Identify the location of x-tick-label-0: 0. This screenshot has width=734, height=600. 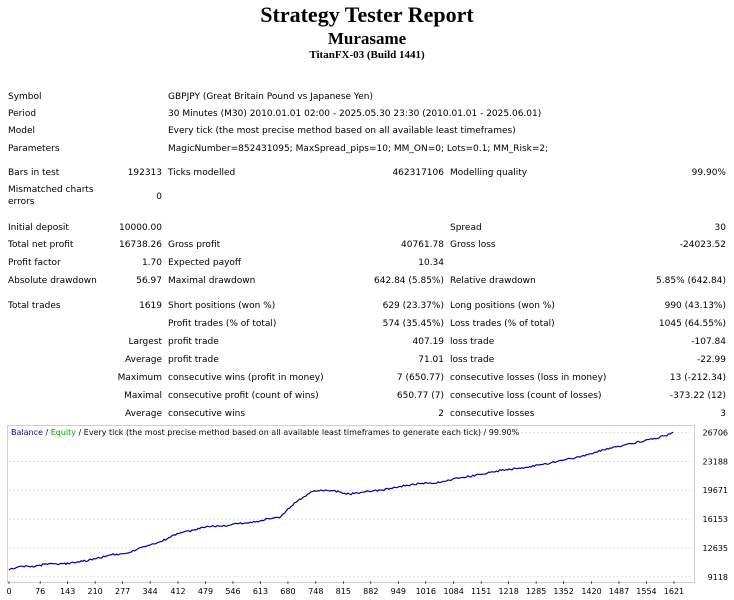
(8, 591).